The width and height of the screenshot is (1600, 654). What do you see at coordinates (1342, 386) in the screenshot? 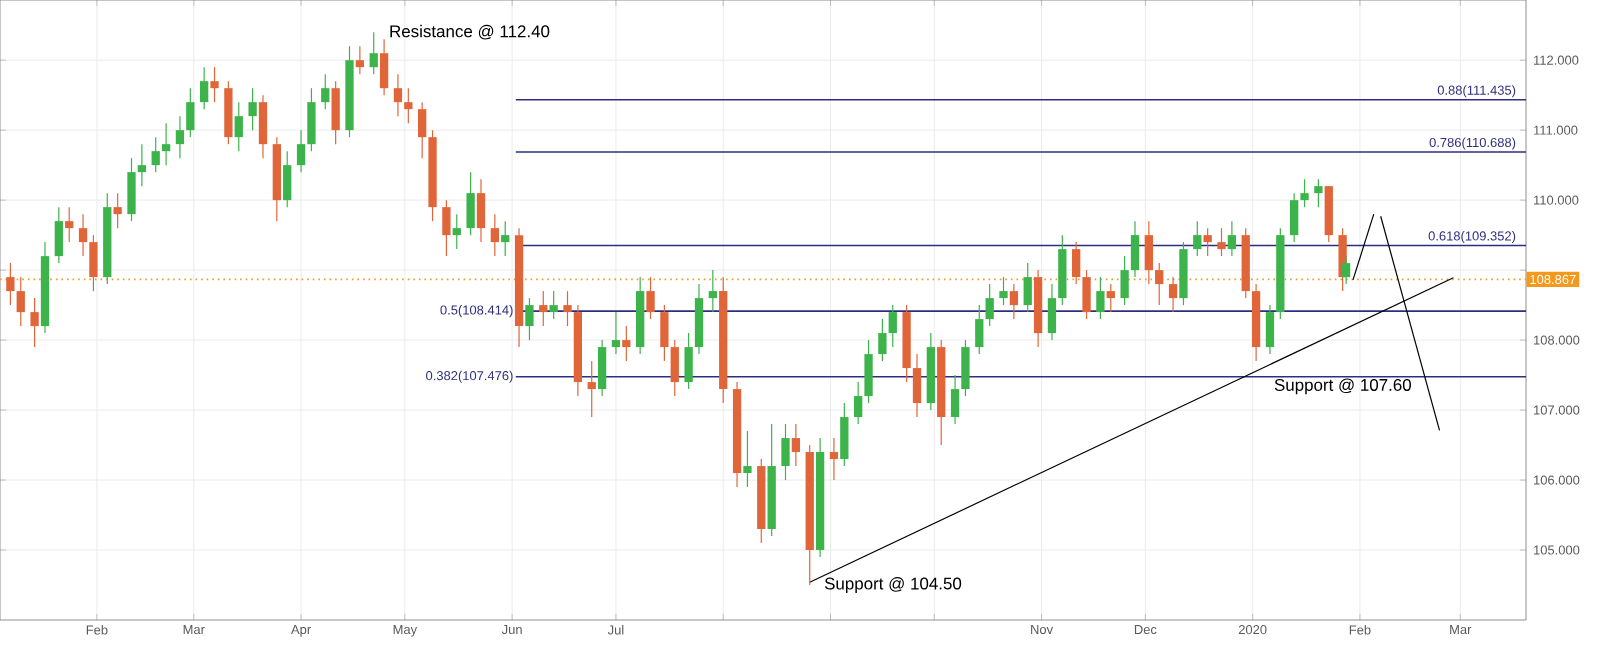
I see `annotation: Support @ 107.60` at bounding box center [1342, 386].